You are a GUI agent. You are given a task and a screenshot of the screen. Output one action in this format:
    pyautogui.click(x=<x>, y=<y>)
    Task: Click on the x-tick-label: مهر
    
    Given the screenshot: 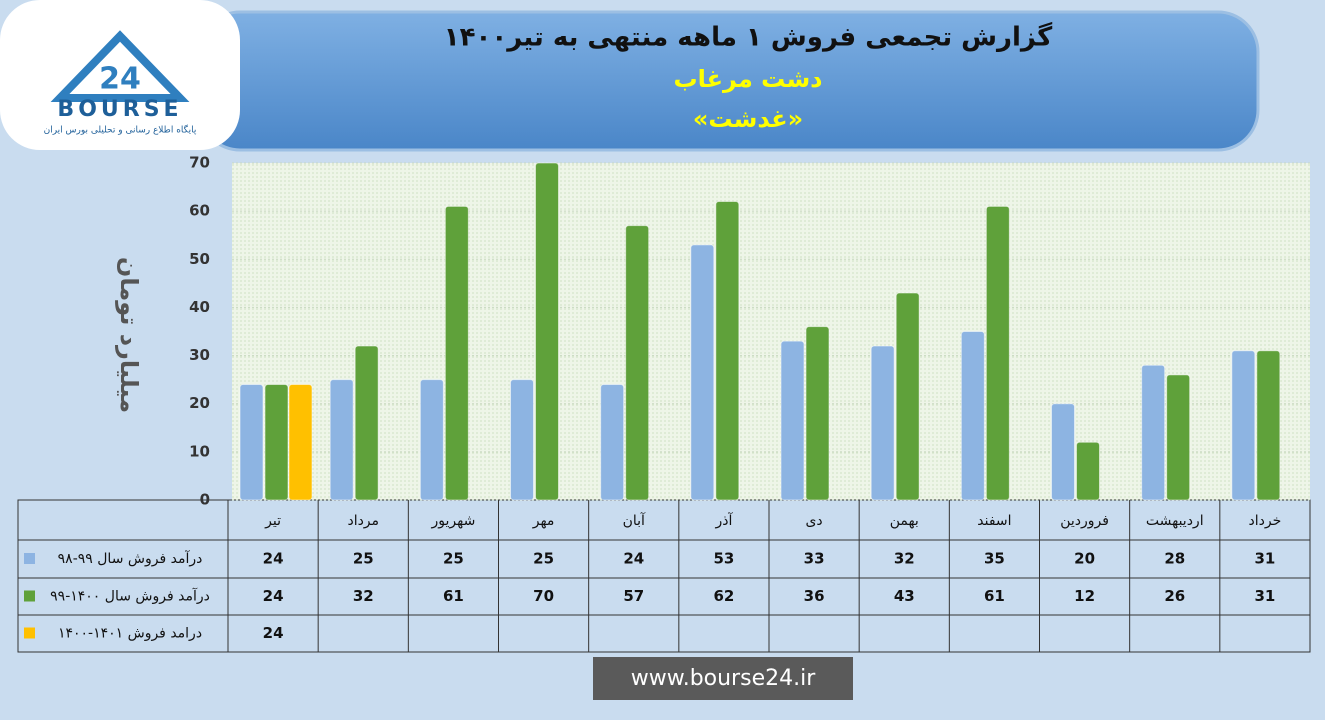 What is the action you would take?
    pyautogui.click(x=543, y=521)
    